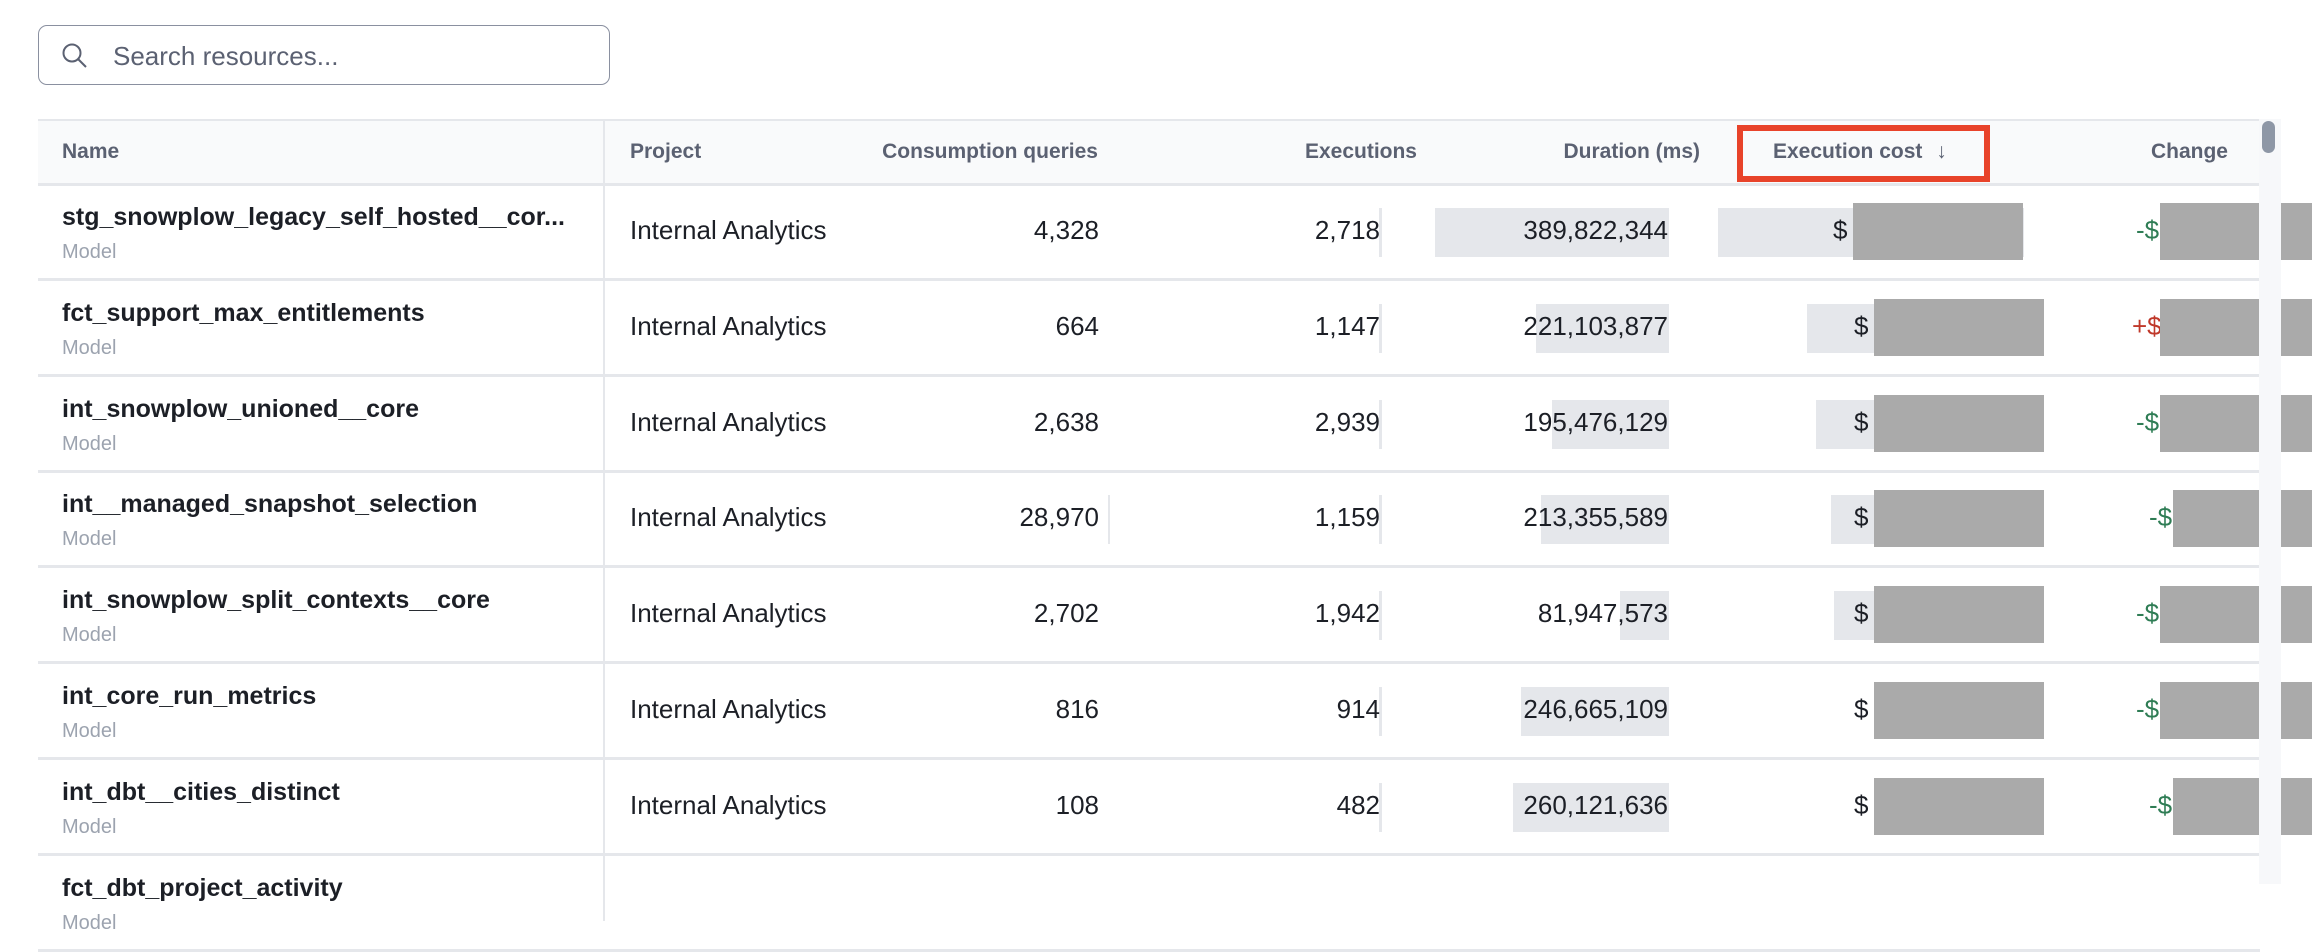  What do you see at coordinates (2189, 151) in the screenshot?
I see `column-header-change: Change` at bounding box center [2189, 151].